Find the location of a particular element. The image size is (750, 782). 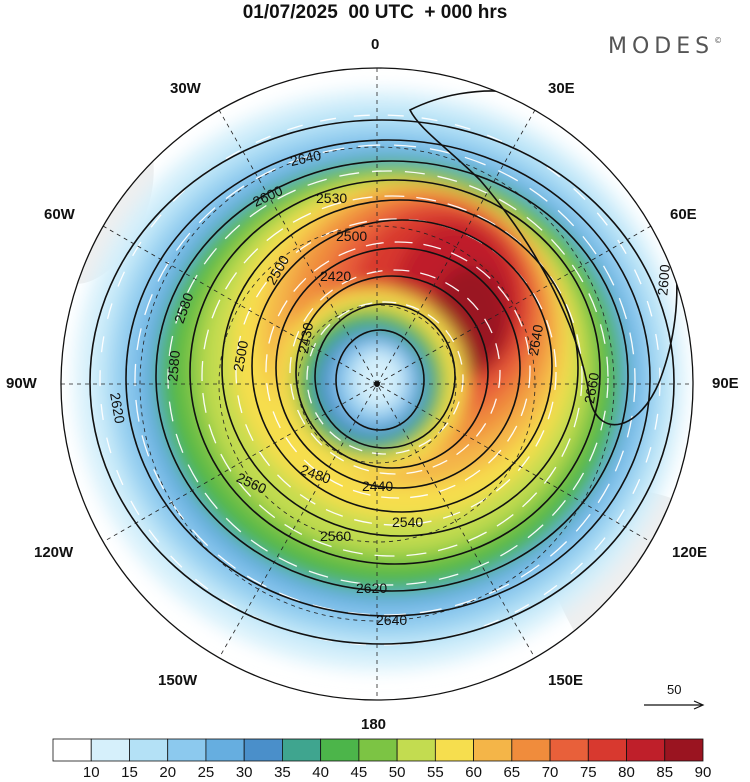

colorbar-tick-label: 30 is located at coordinates (244, 772).